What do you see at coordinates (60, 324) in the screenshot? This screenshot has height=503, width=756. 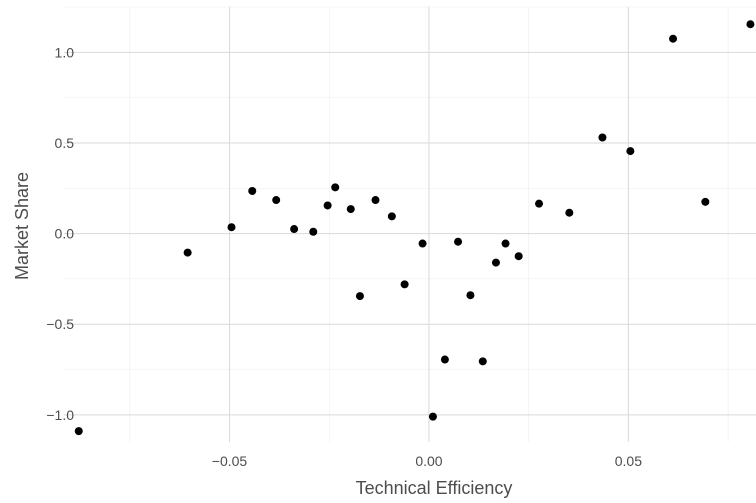 I see `y-tick-label: −0.5` at bounding box center [60, 324].